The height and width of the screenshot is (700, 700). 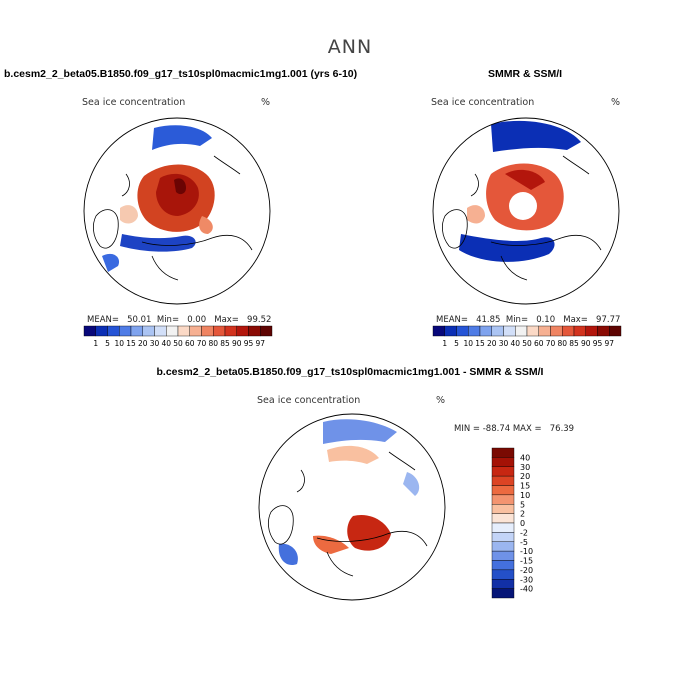 What do you see at coordinates (155, 343) in the screenshot?
I see `panel-1-colorbar-tick-label: 30` at bounding box center [155, 343].